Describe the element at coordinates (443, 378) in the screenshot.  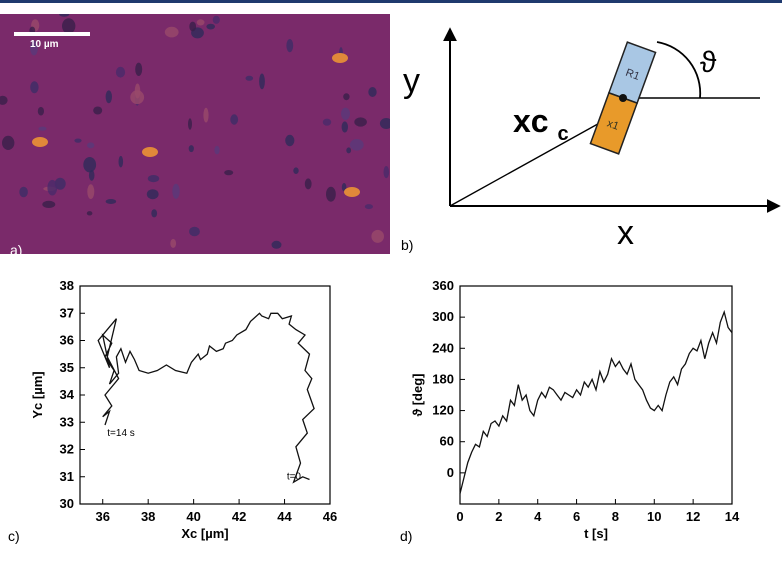
I see `y-tick-label: 180` at that location.